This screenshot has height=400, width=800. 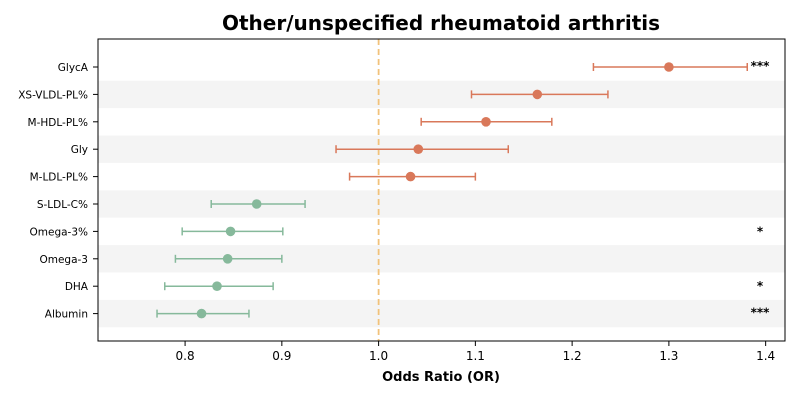 I want to click on x-axis: 0.8 0.9 1.0 1.1 1.2 1.3 1.4, so click(x=475, y=352).